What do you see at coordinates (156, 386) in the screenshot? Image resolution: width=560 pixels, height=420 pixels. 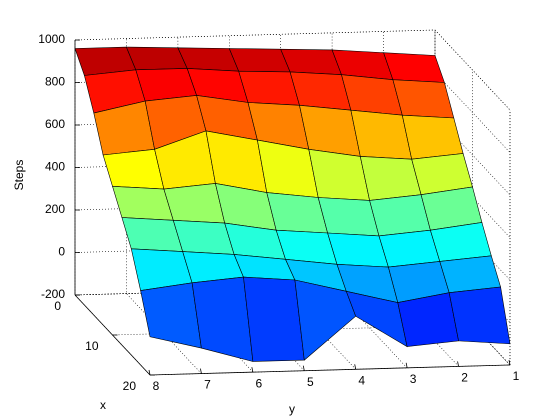 I see `y-tick-label: 8` at bounding box center [156, 386].